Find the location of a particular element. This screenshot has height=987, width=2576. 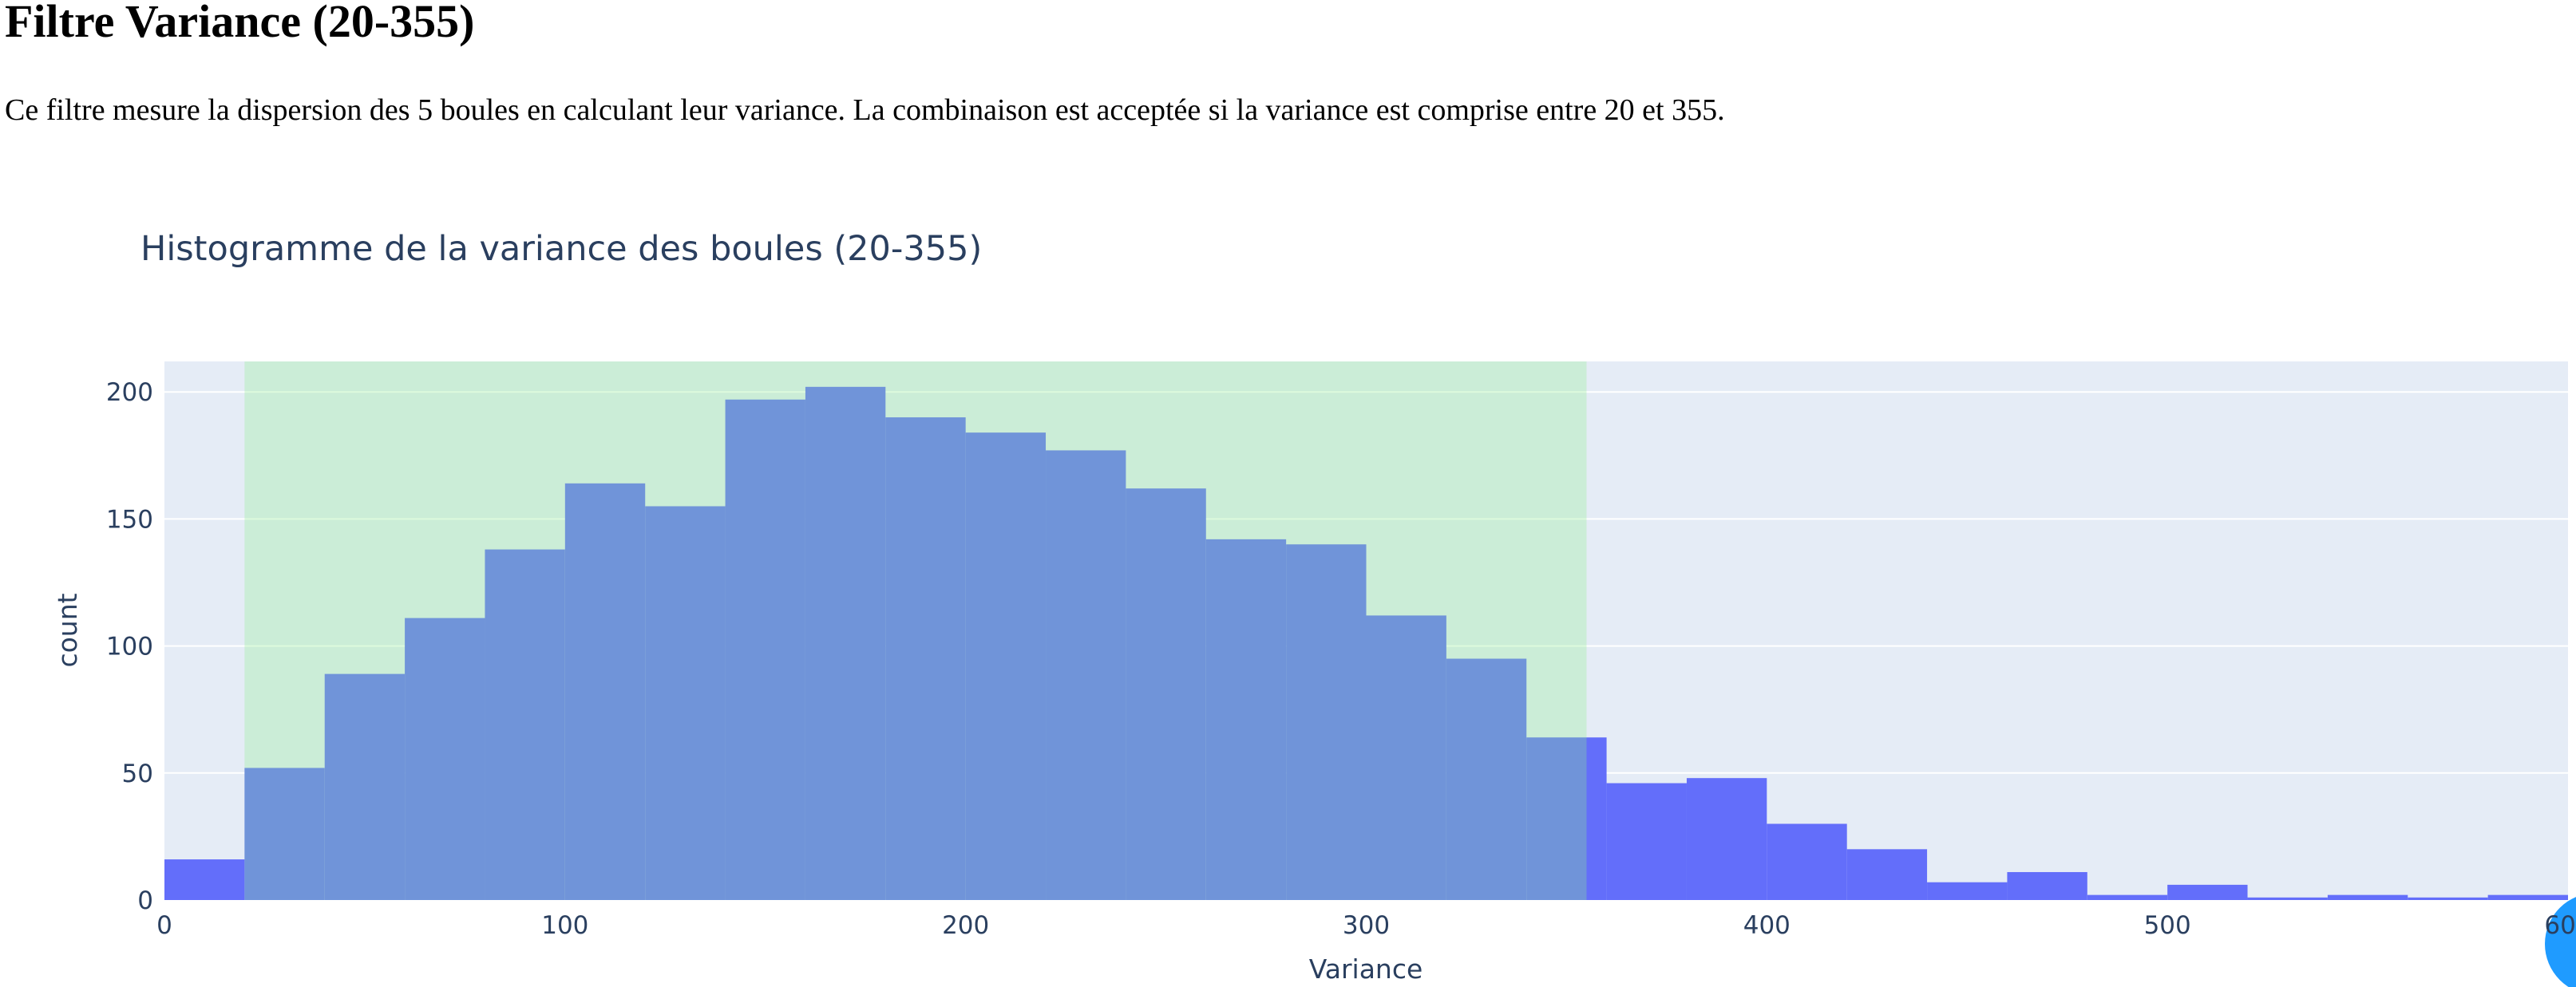

x-tick-label: 500 is located at coordinates (2167, 925).